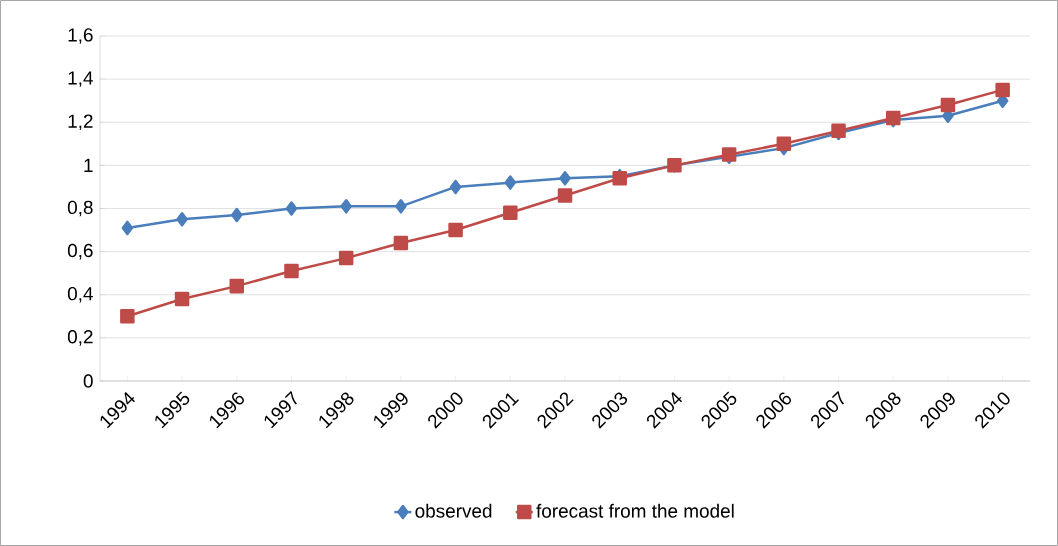 Image resolution: width=1058 pixels, height=546 pixels. Describe the element at coordinates (80, 338) in the screenshot. I see `y-tick-label: 0,2` at that location.